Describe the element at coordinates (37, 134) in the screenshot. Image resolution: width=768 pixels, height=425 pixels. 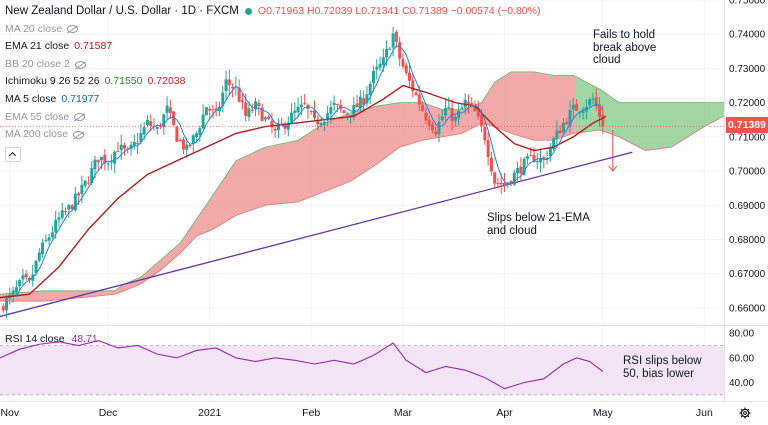
I see `indicator-label: MA 200 close` at that location.